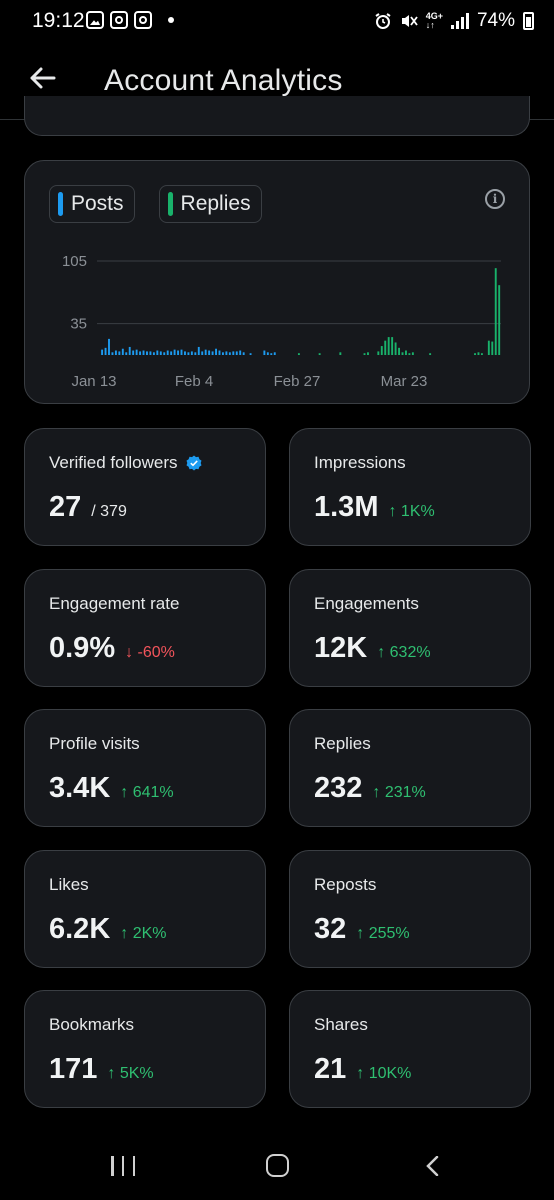 This screenshot has width=554, height=1200. I want to click on stat-card-likes: Likes 6.2K ↑ 2K%, so click(145, 908).